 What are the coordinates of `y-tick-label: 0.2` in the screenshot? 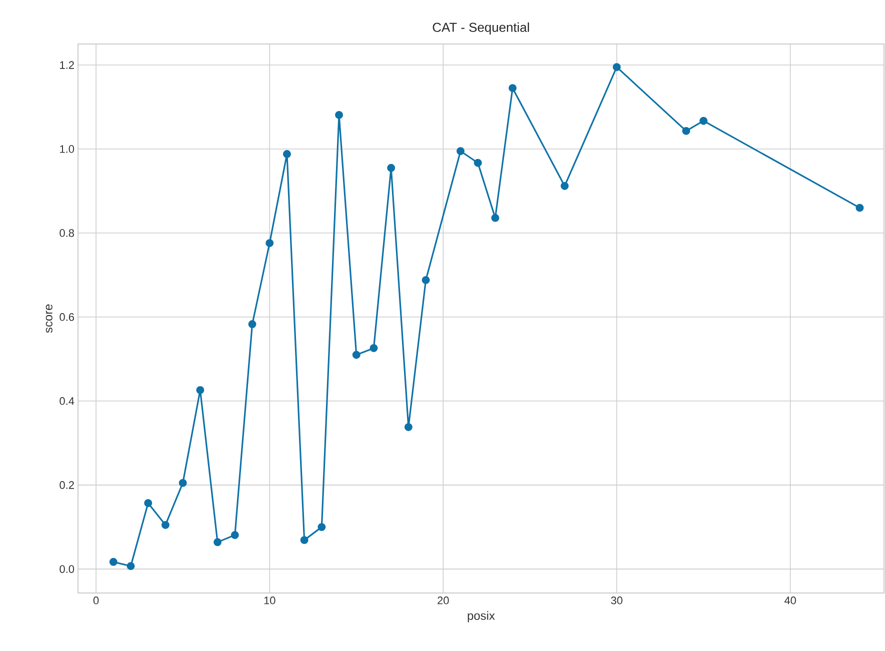 It's located at (67, 485).